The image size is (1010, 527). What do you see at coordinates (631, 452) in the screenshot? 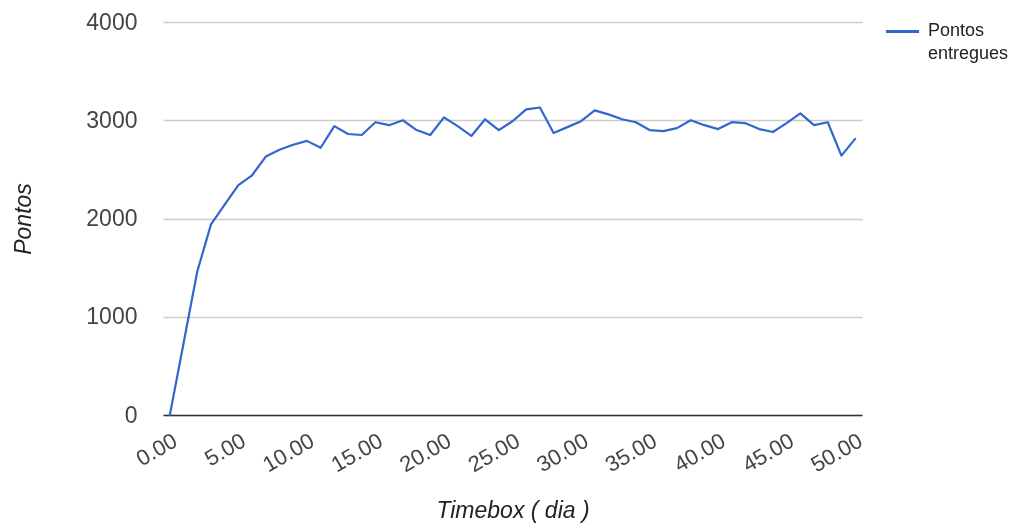
I see `x-tick-label: 35.00` at bounding box center [631, 452].